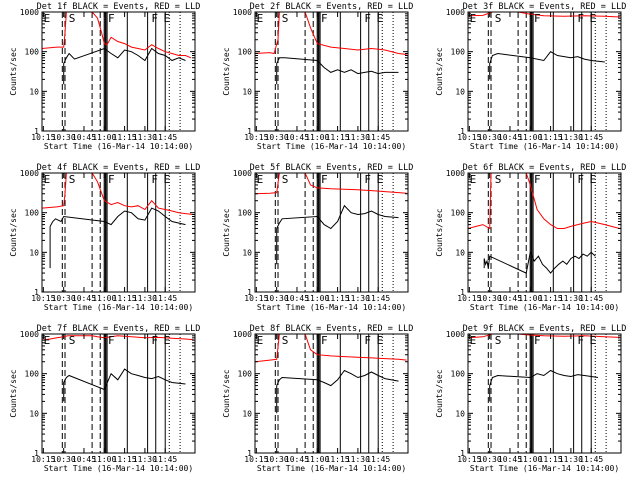 Image resolution: width=640 pixels, height=480 pixels. I want to click on panel-title: Det 8f BLACK = Events, RED = LLD, so click(332, 329).